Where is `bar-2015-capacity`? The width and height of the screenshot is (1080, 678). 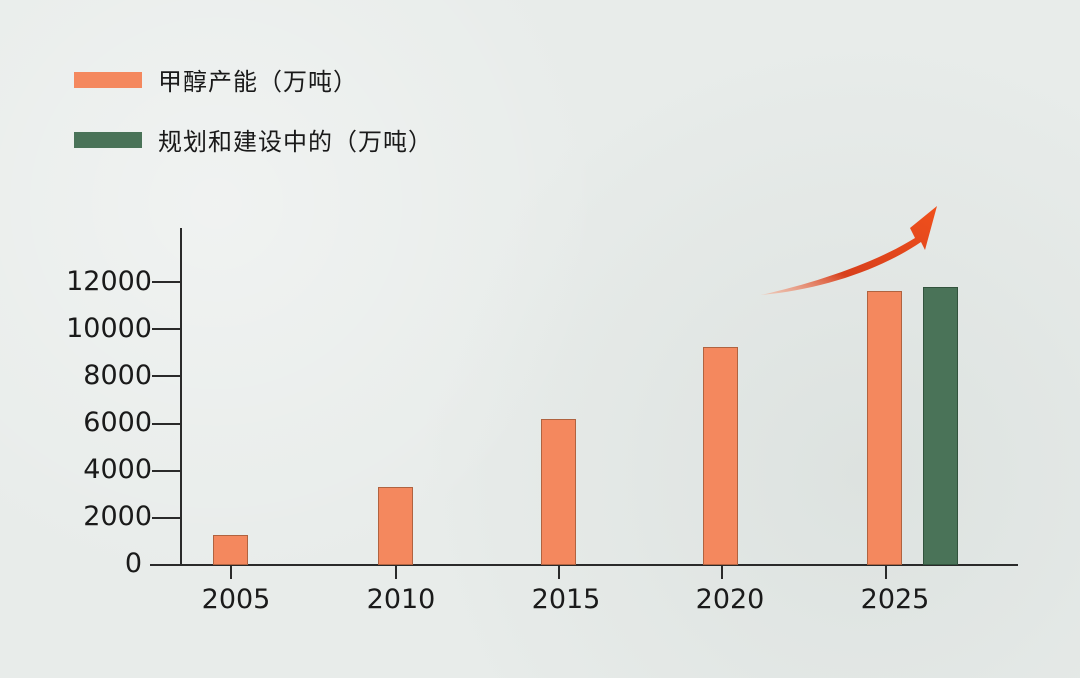
bar-2015-capacity is located at coordinates (558, 492).